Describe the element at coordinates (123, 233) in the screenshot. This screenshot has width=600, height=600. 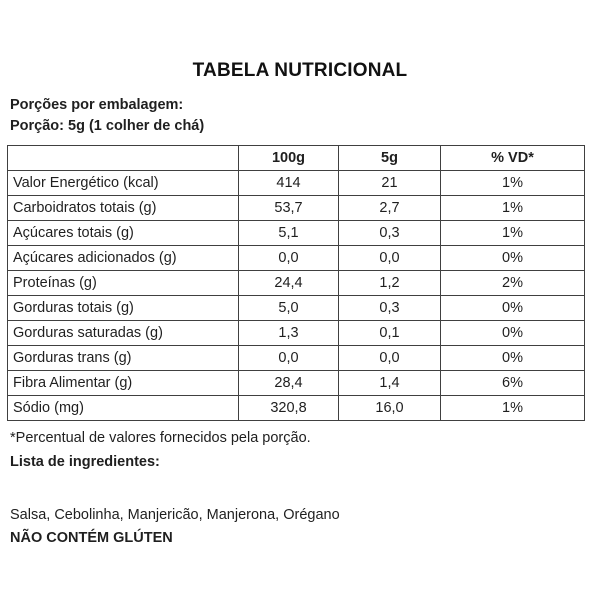
I see `row-label: Açúcares totais (g)` at that location.